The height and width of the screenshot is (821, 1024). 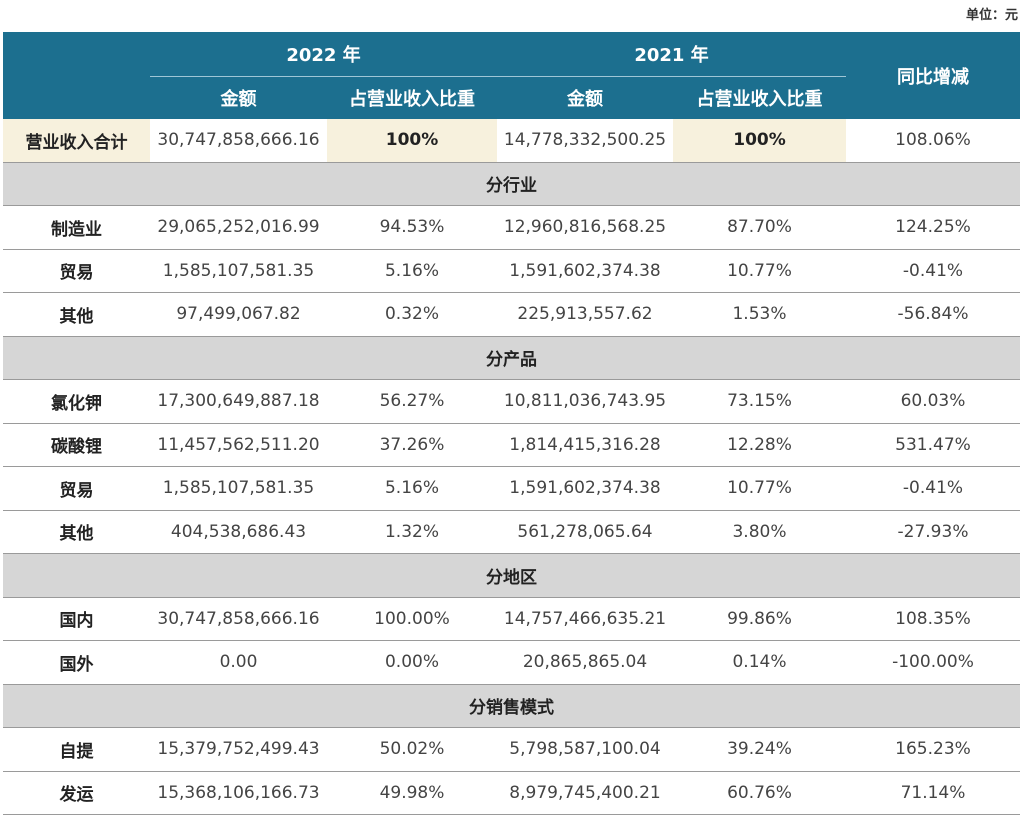 I want to click on header-blank, so click(x=76, y=75).